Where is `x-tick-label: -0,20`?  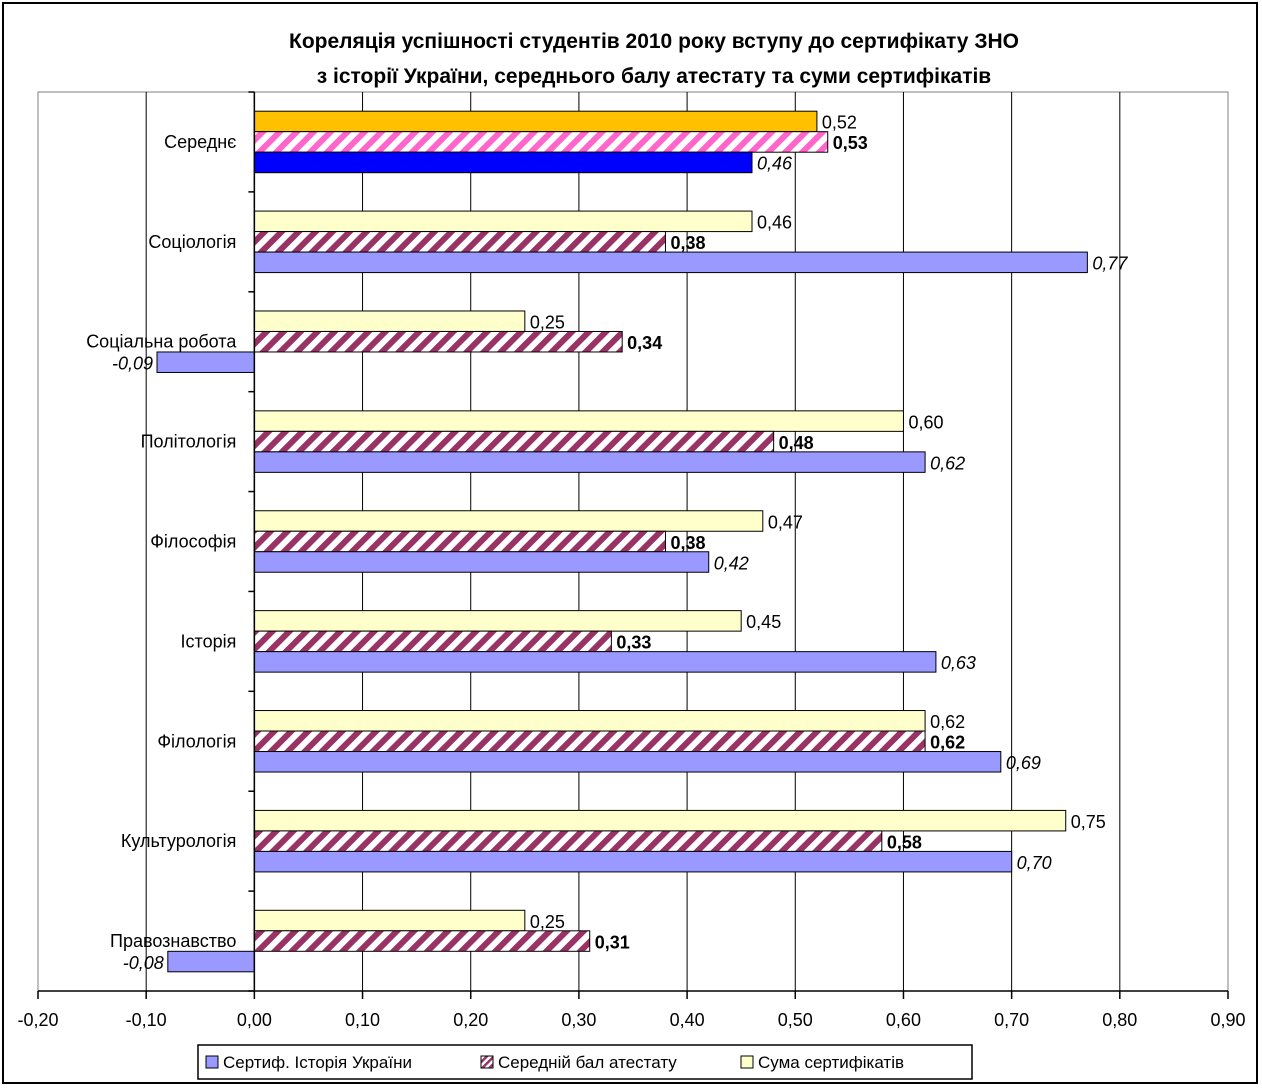
x-tick-label: -0,20 is located at coordinates (37, 1020).